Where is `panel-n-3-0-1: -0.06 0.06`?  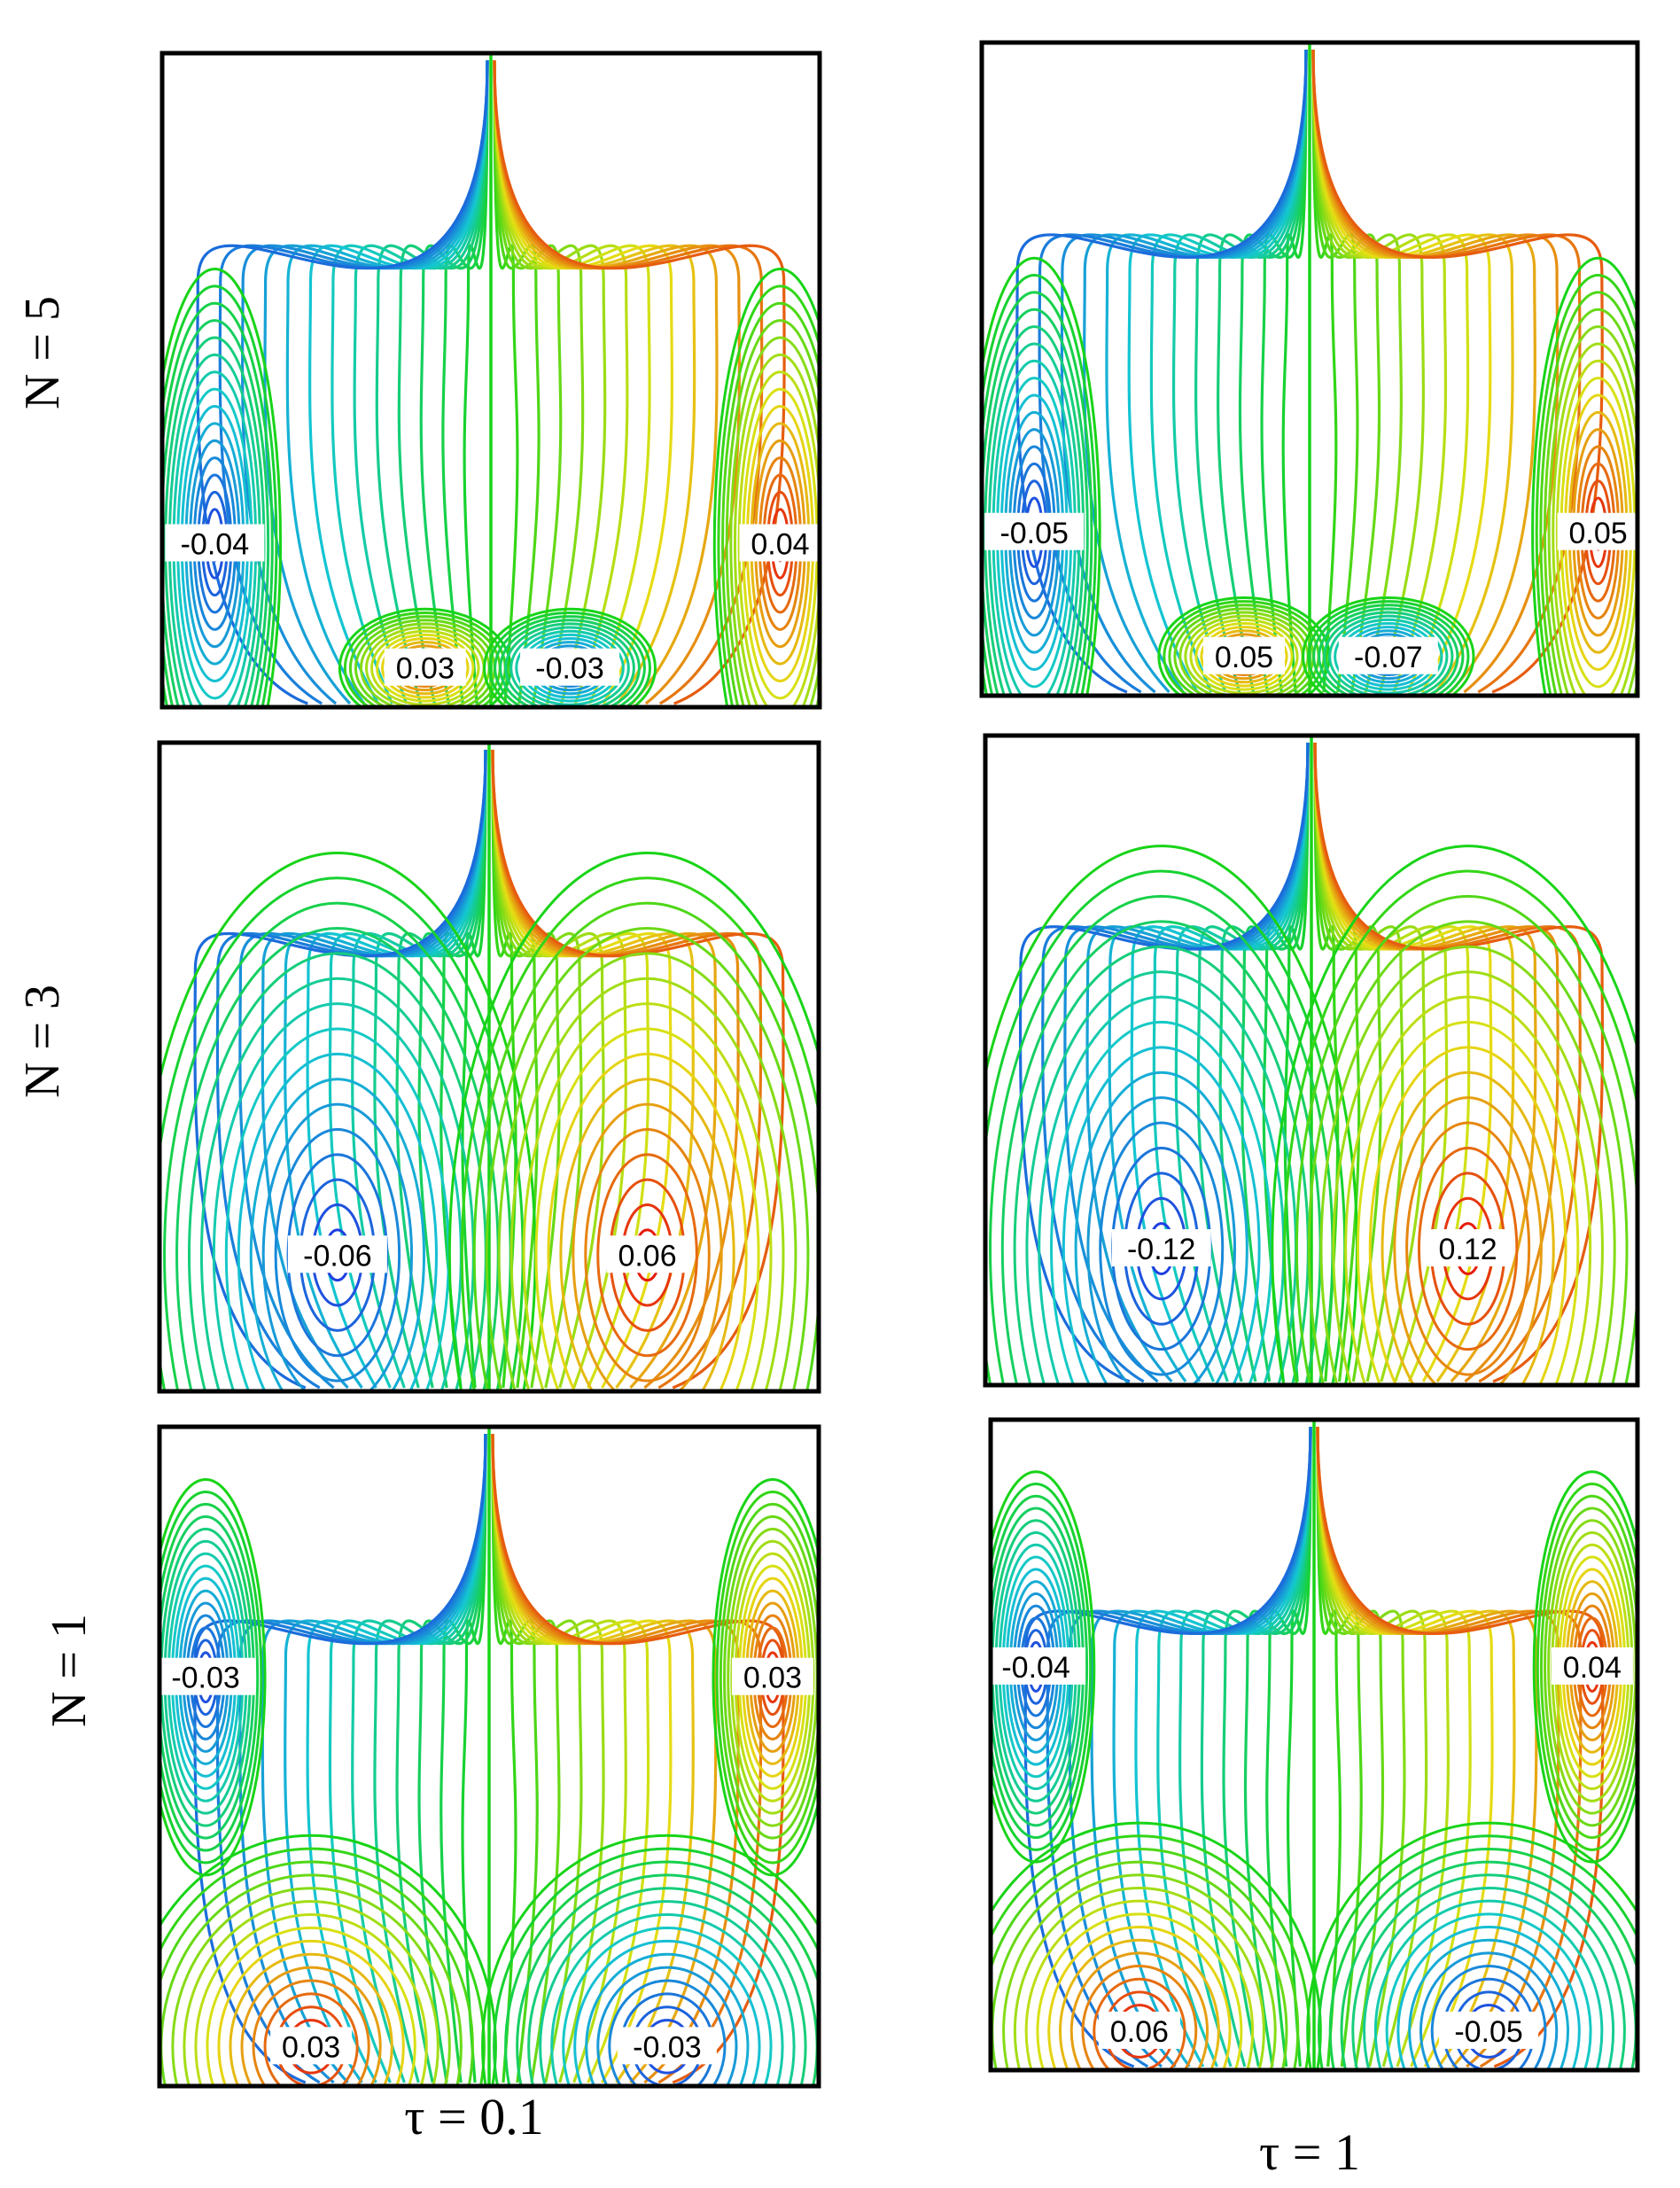 panel-n-3-0-1: -0.06 0.06 is located at coordinates (489, 1067).